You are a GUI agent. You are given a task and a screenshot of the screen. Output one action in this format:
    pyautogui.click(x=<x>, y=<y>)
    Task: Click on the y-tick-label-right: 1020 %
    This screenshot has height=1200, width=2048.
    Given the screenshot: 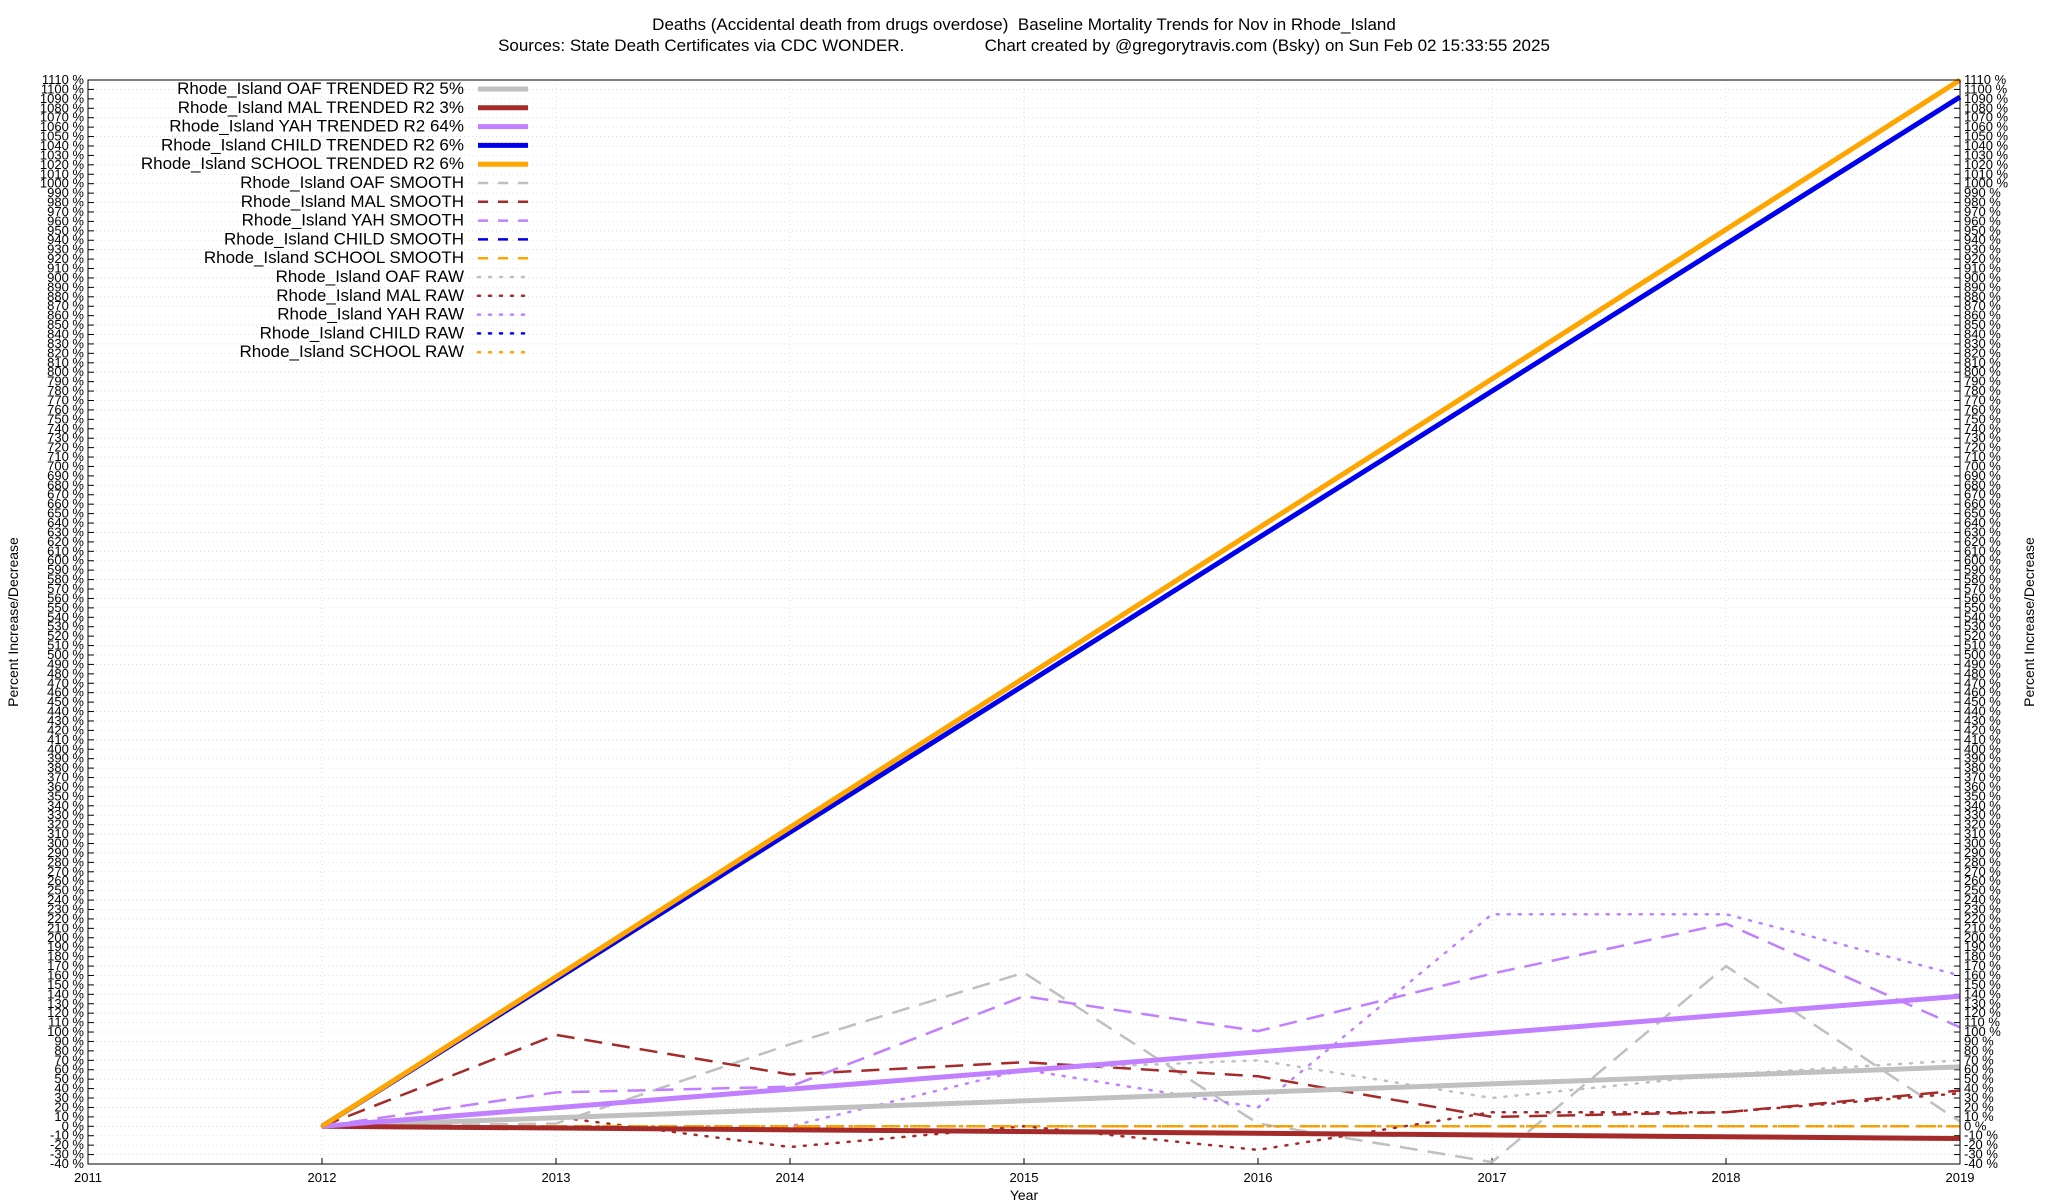 What is the action you would take?
    pyautogui.click(x=1986, y=164)
    